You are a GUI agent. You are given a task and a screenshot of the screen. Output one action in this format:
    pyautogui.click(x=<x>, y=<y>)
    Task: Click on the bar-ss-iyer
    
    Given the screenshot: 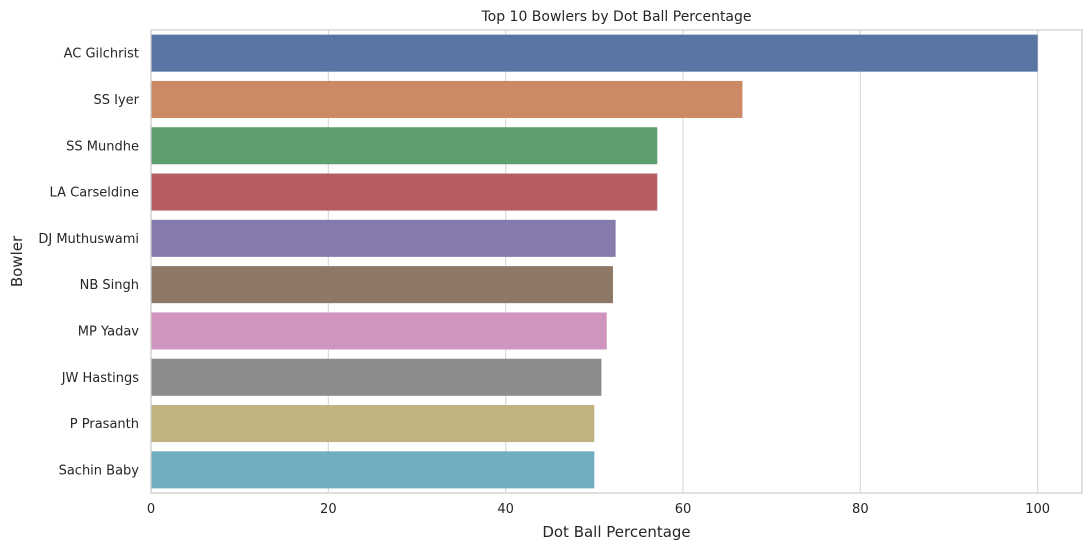 What is the action you would take?
    pyautogui.click(x=447, y=99)
    